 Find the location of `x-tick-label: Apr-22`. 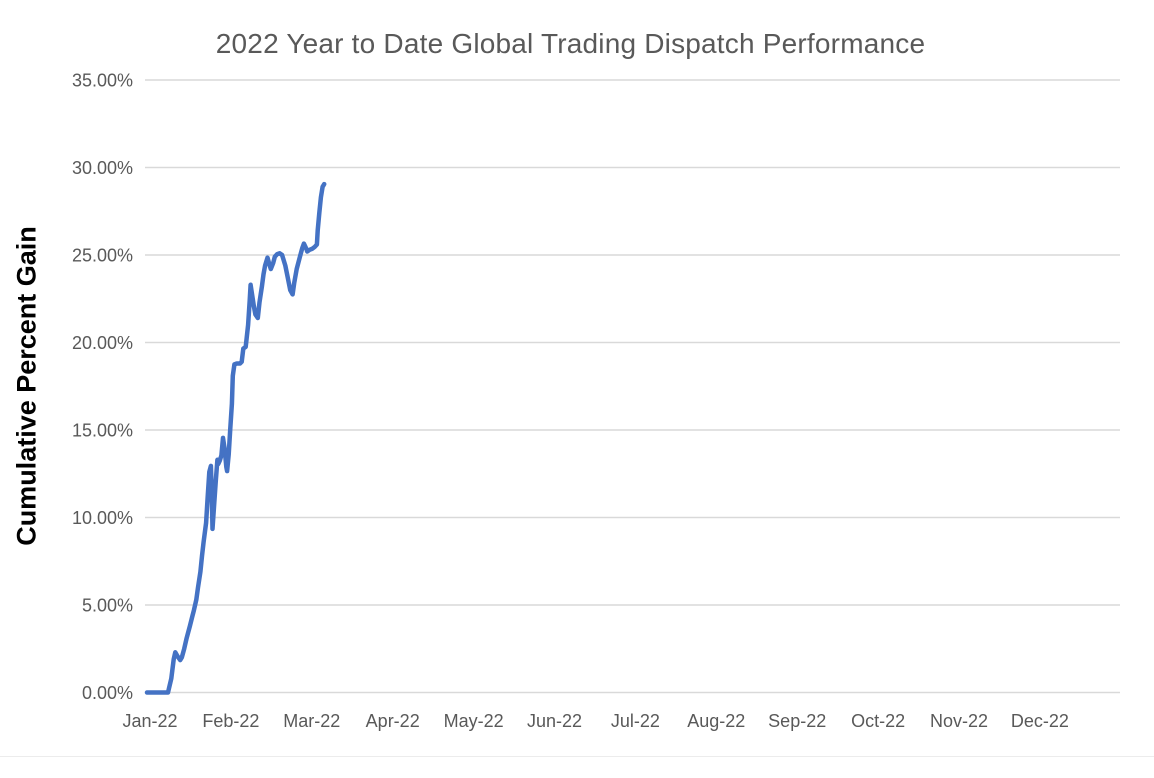

x-tick-label: Apr-22 is located at coordinates (393, 721).